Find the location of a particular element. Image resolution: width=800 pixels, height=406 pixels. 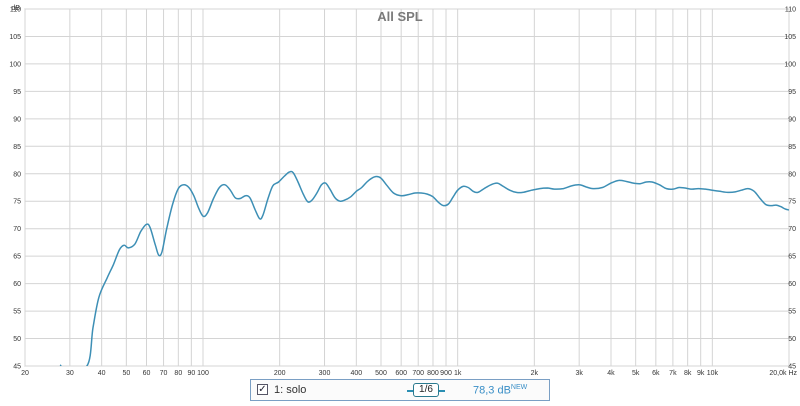

new-badge: NEW is located at coordinates (519, 387).